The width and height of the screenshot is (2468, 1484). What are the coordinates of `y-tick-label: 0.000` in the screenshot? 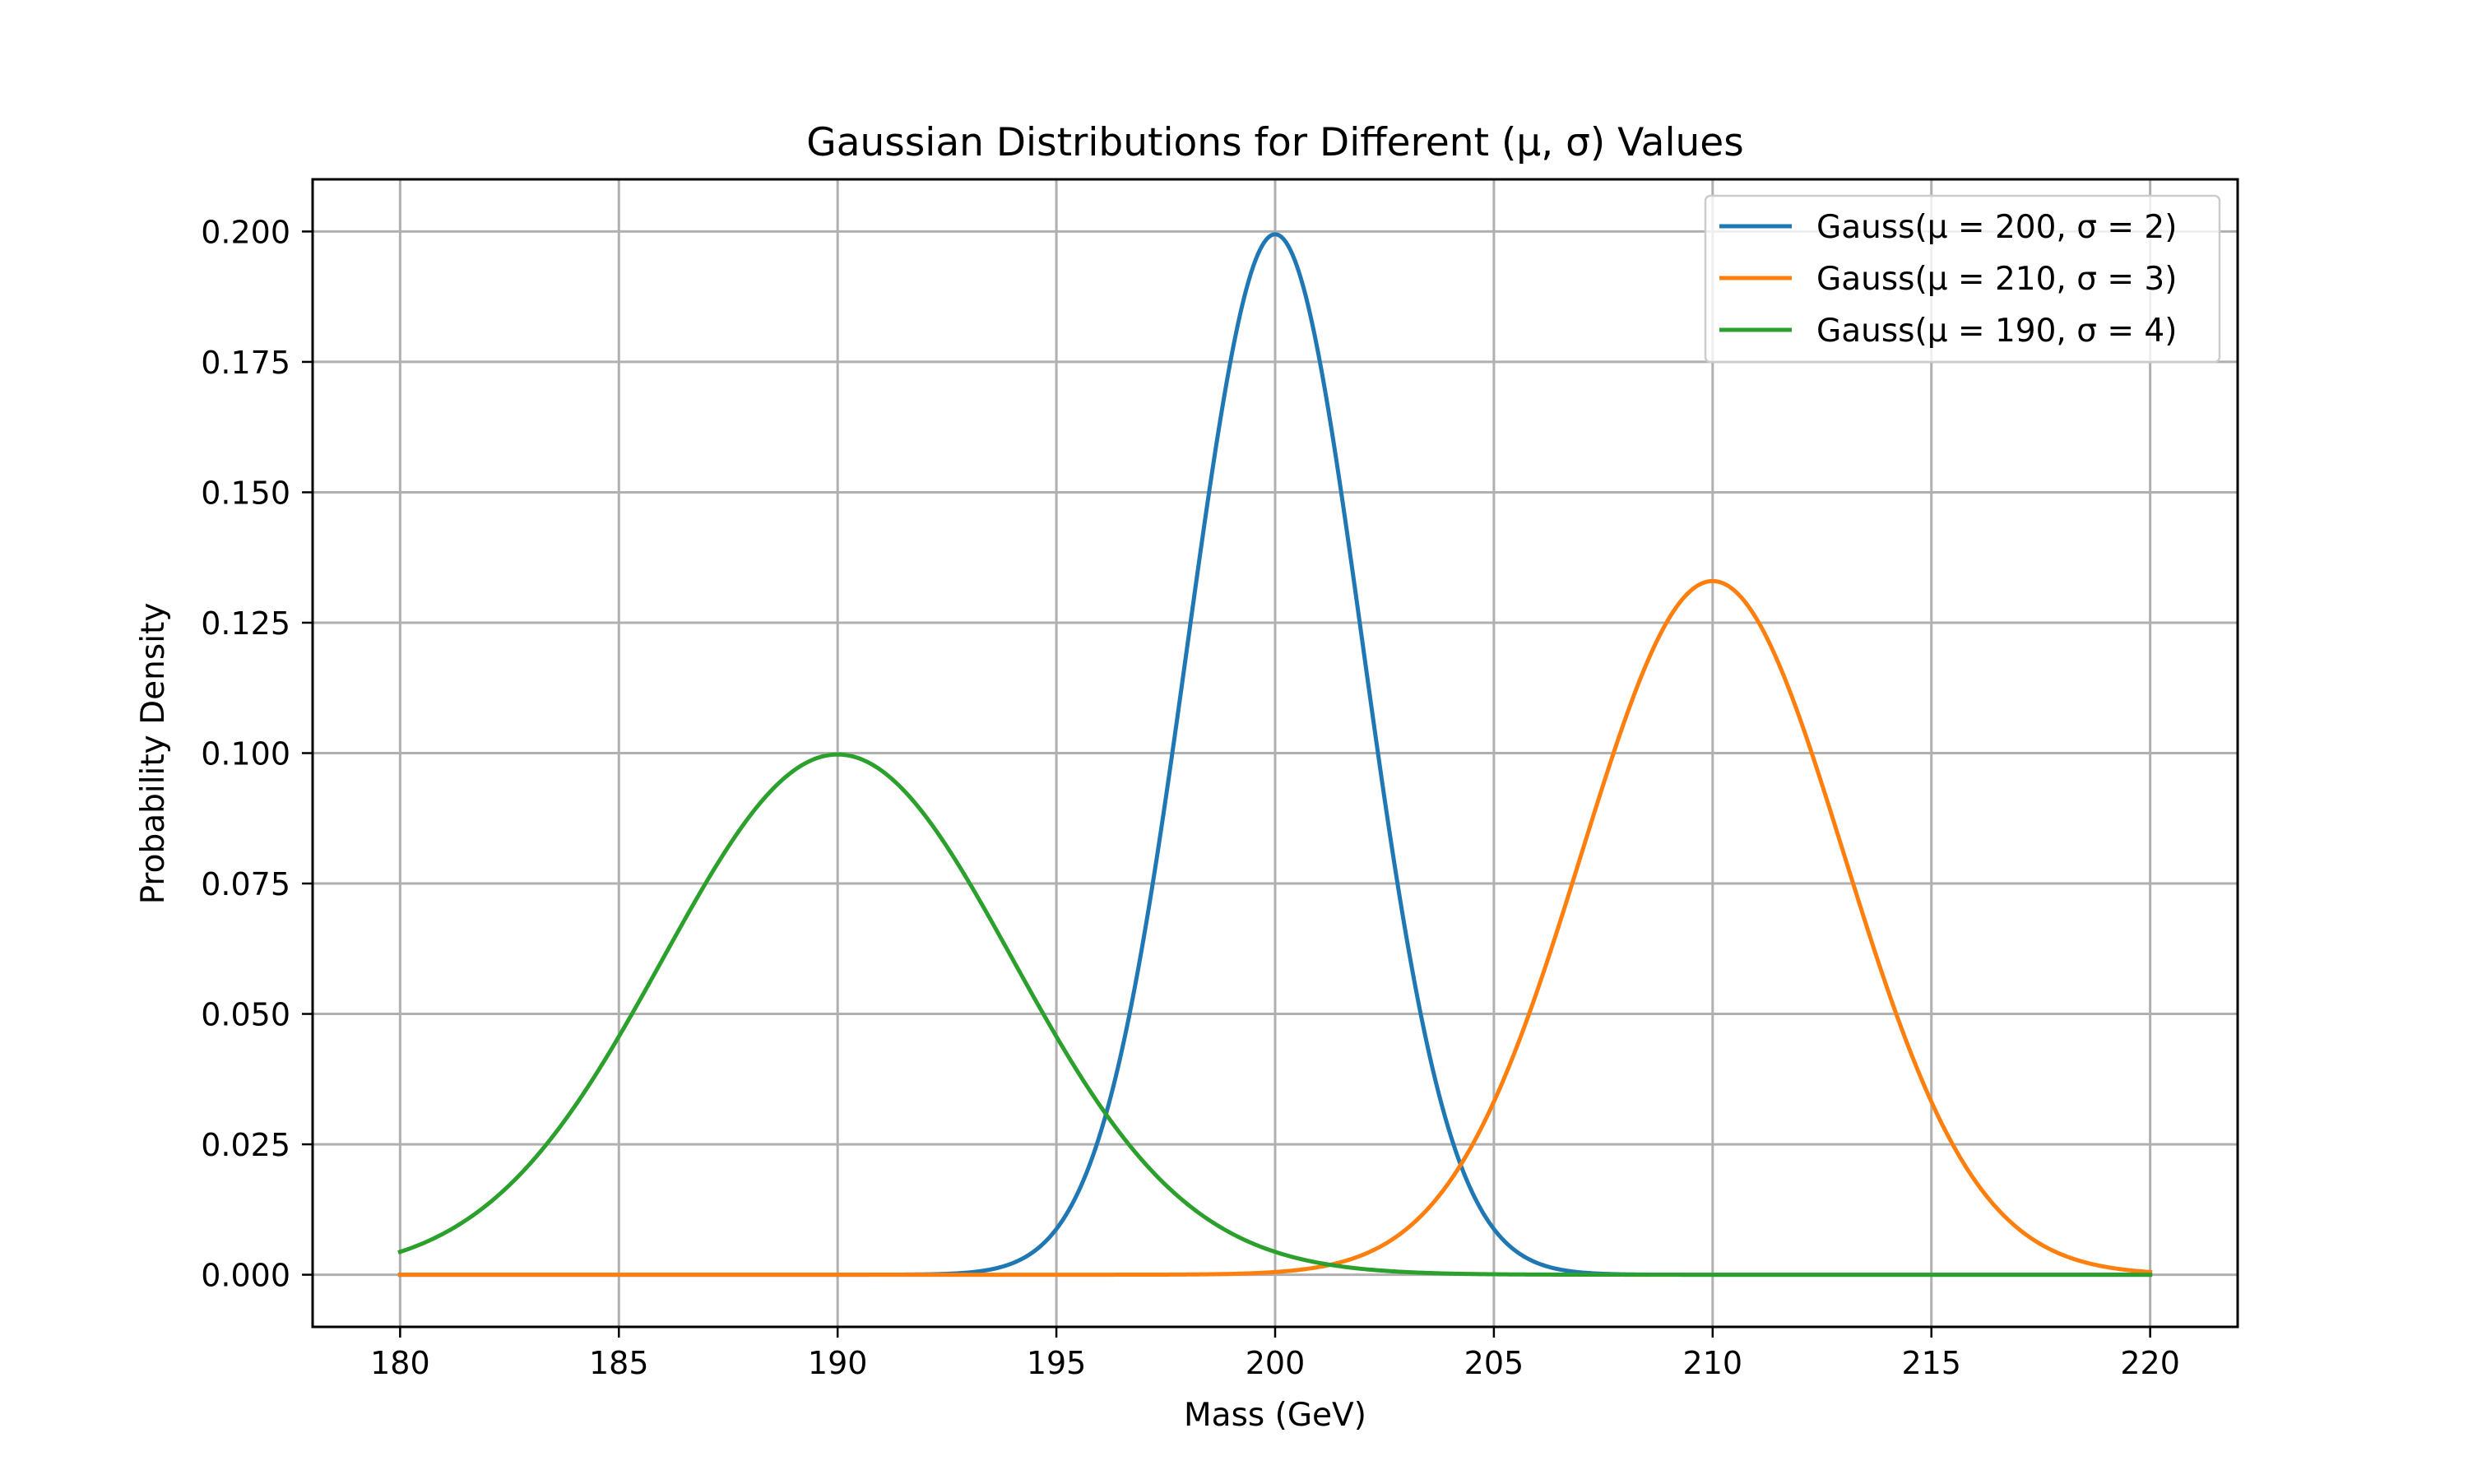 It's located at (246, 1276).